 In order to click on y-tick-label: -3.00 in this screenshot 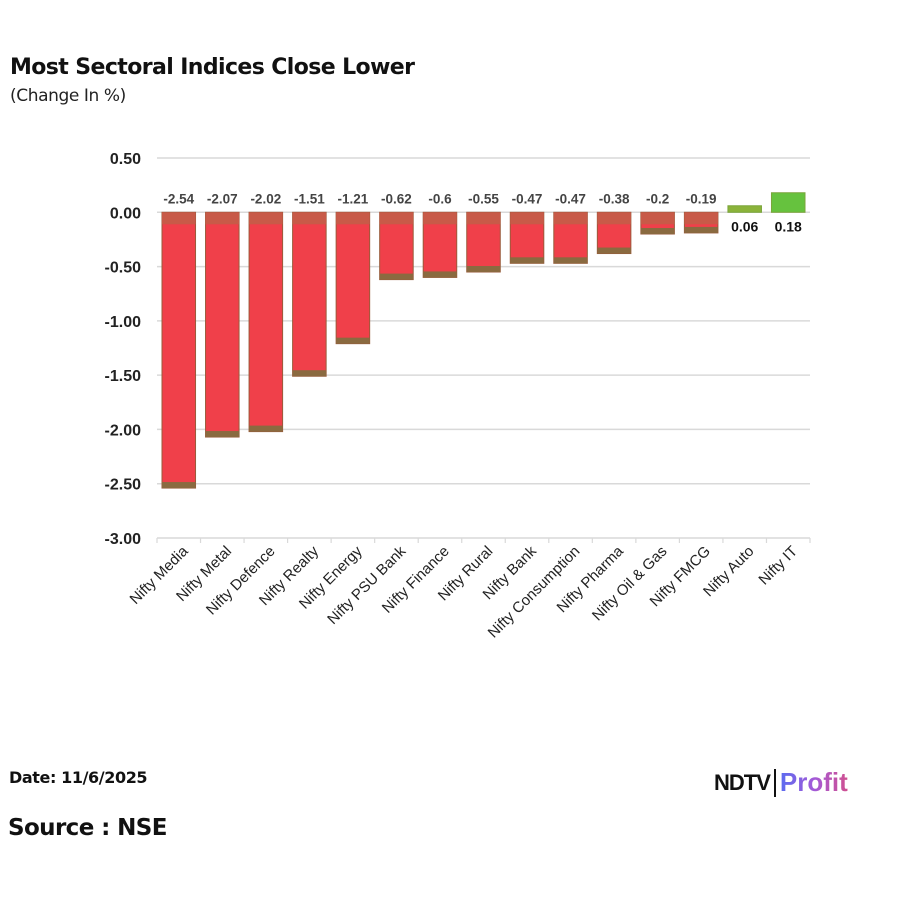, I will do `click(123, 539)`.